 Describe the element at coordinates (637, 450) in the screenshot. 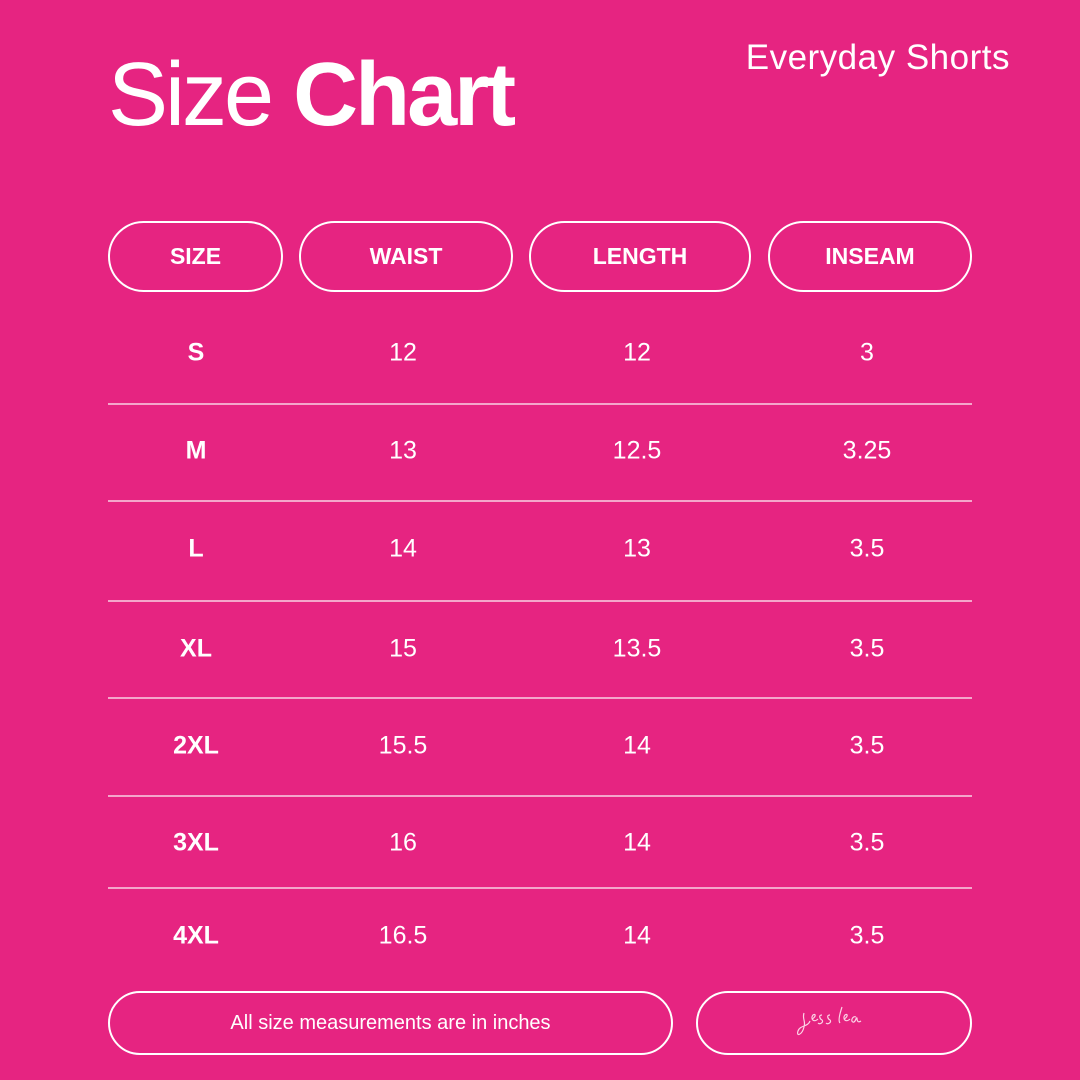

I see `measurement-cell: 12.5` at that location.